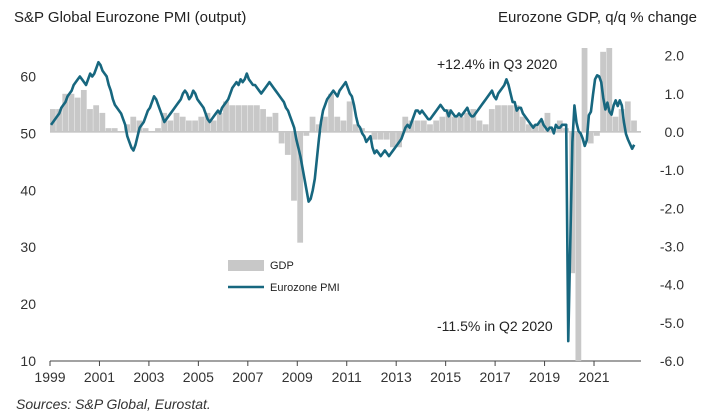  What do you see at coordinates (247, 377) in the screenshot?
I see `x-tick-label: 2007` at bounding box center [247, 377].